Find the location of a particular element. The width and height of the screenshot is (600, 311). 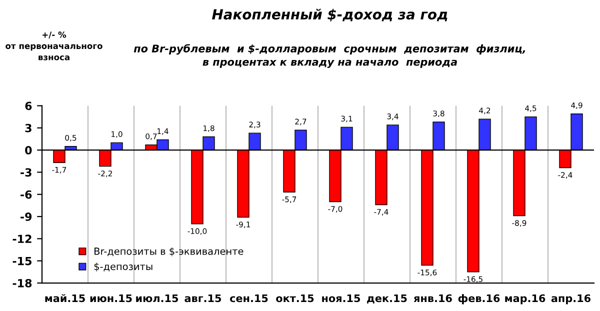

x-tick-label: окт.15 is located at coordinates (295, 298).